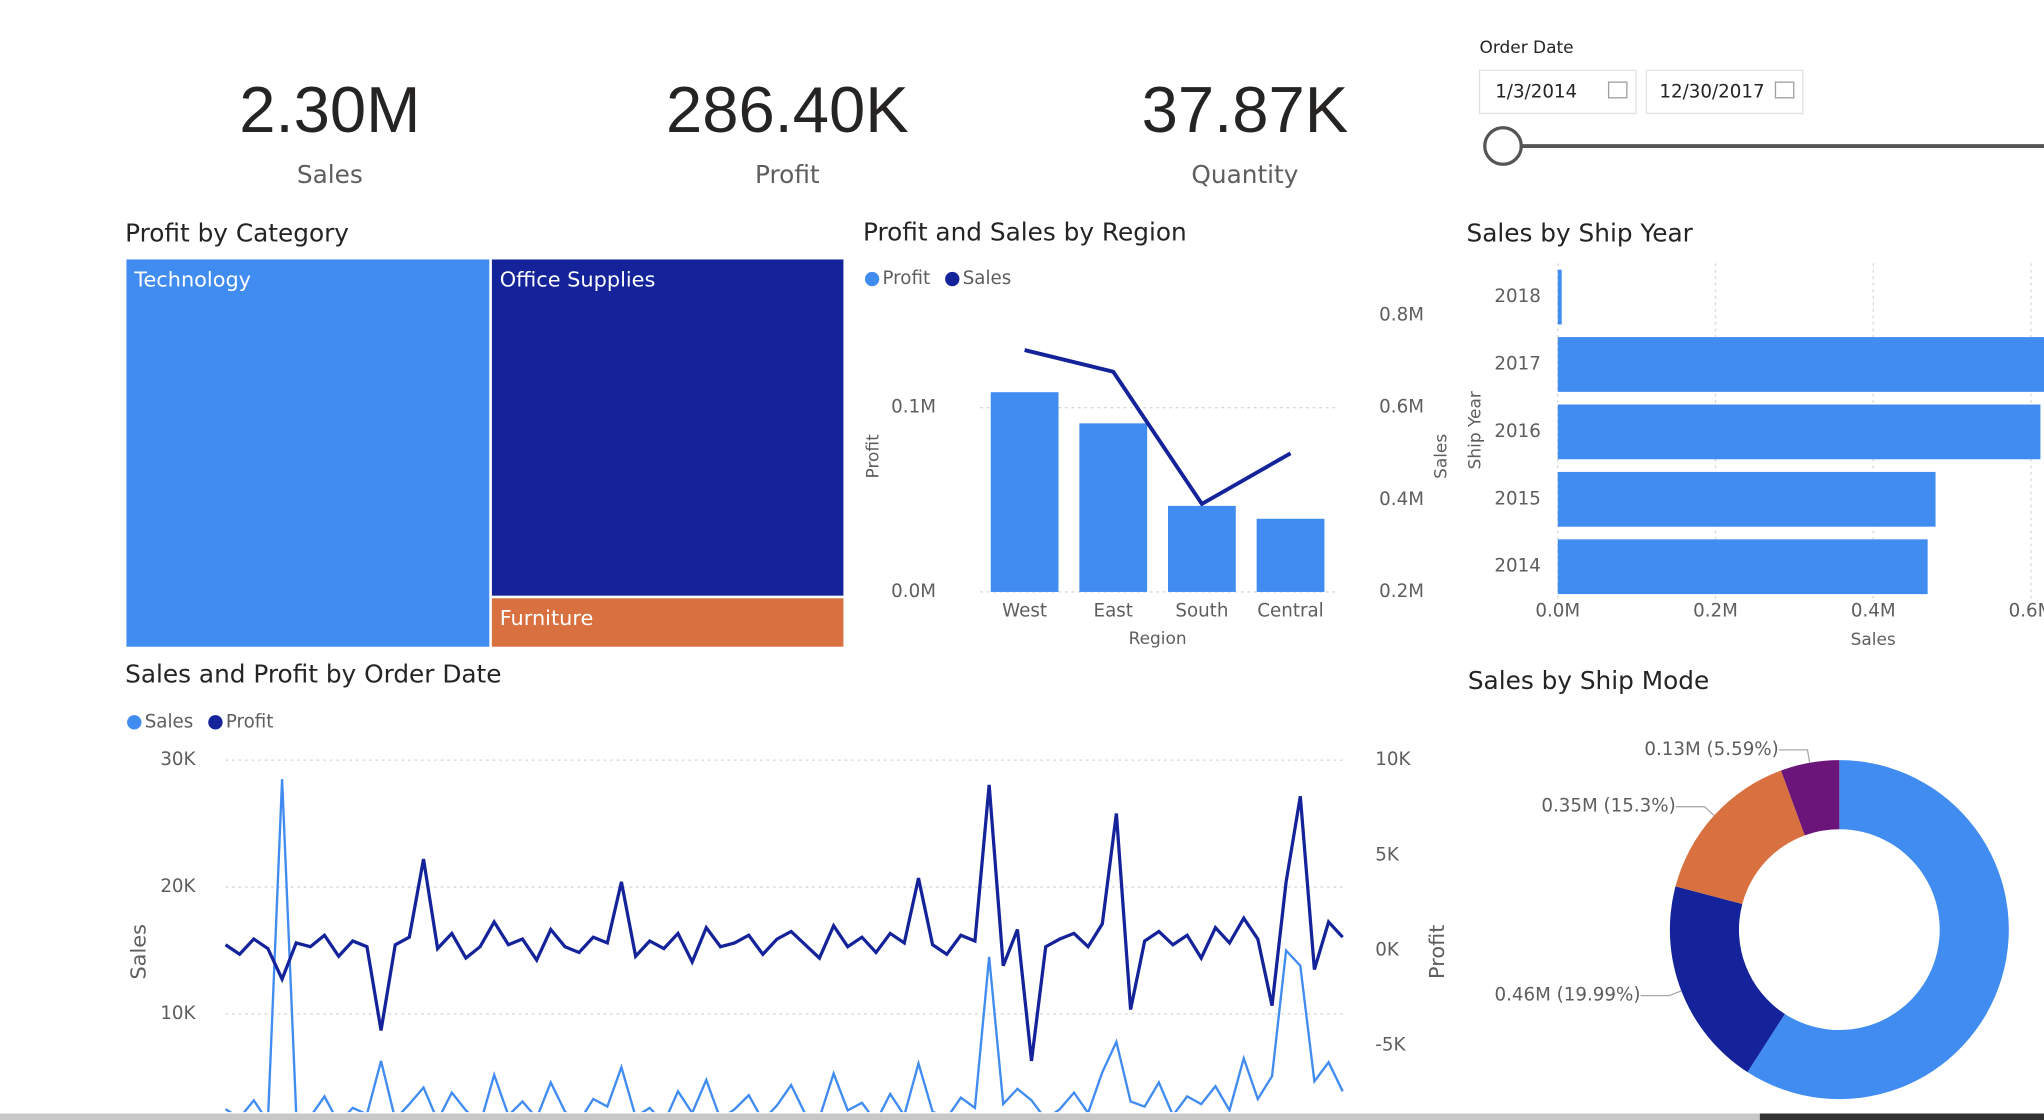  I want to click on chart-title: Profit by Category, so click(237, 233).